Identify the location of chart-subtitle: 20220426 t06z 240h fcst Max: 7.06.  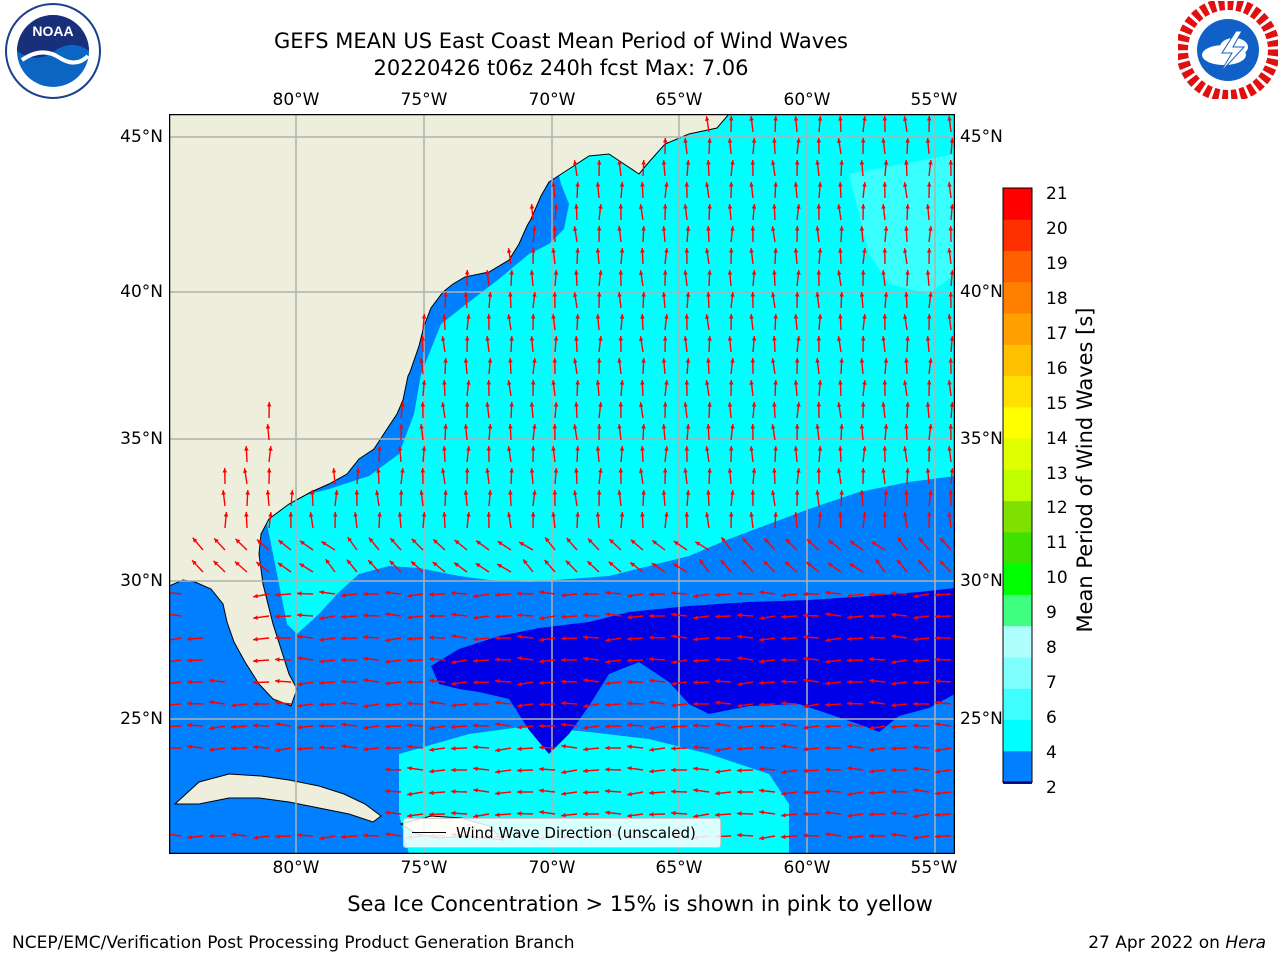
(561, 68).